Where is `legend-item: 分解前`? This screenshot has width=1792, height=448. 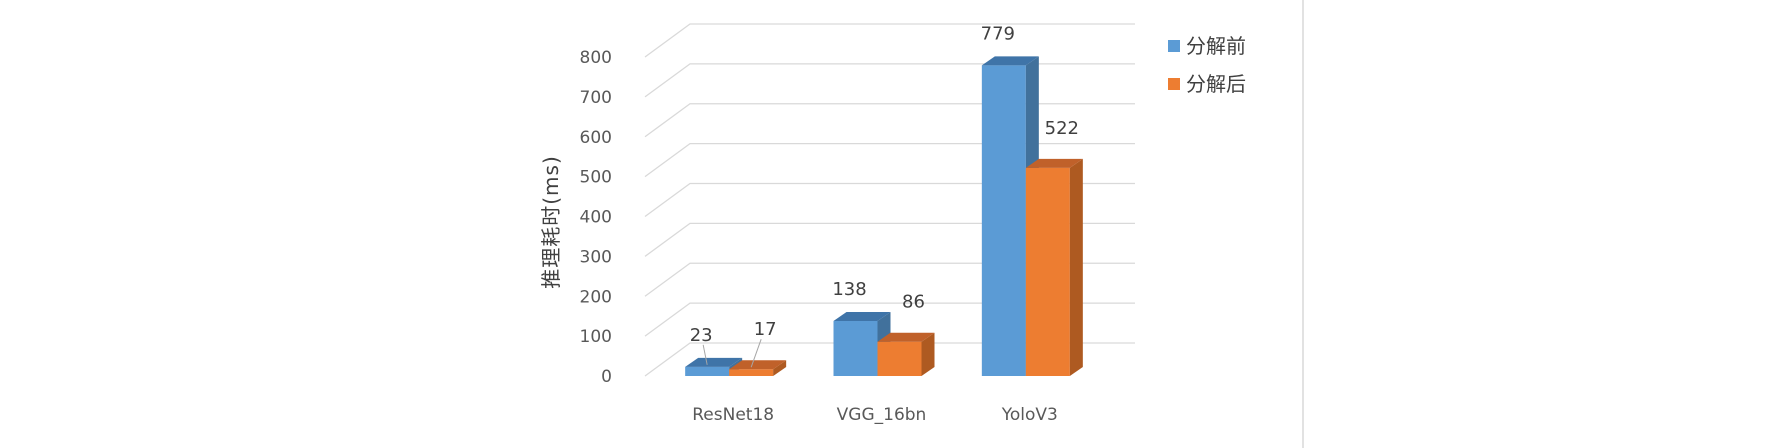 legend-item: 分解前 is located at coordinates (1207, 46).